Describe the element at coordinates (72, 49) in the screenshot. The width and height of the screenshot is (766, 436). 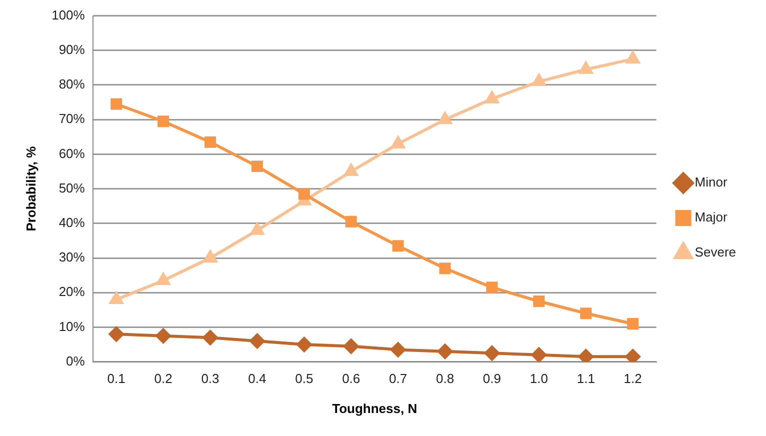
I see `y-tick-label: 90%` at that location.